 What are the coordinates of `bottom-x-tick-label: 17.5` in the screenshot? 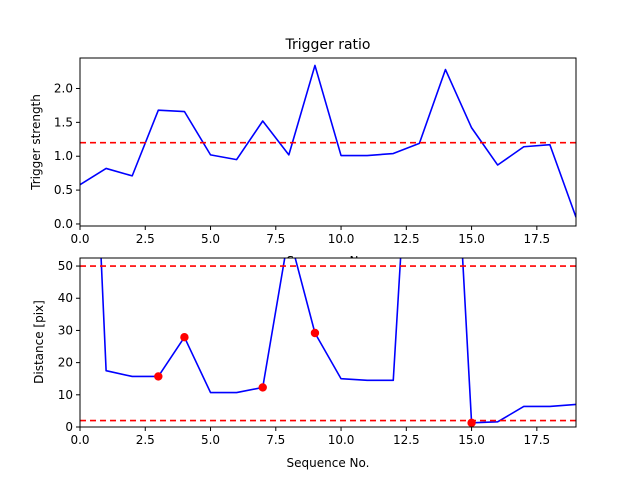 It's located at (536, 440).